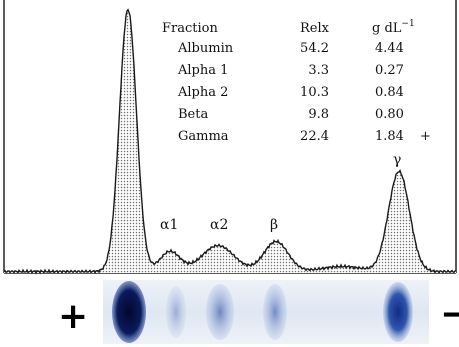 The image size is (459, 347). Describe the element at coordinates (397, 160) in the screenshot. I see `peak-label-gamma: γ` at that location.